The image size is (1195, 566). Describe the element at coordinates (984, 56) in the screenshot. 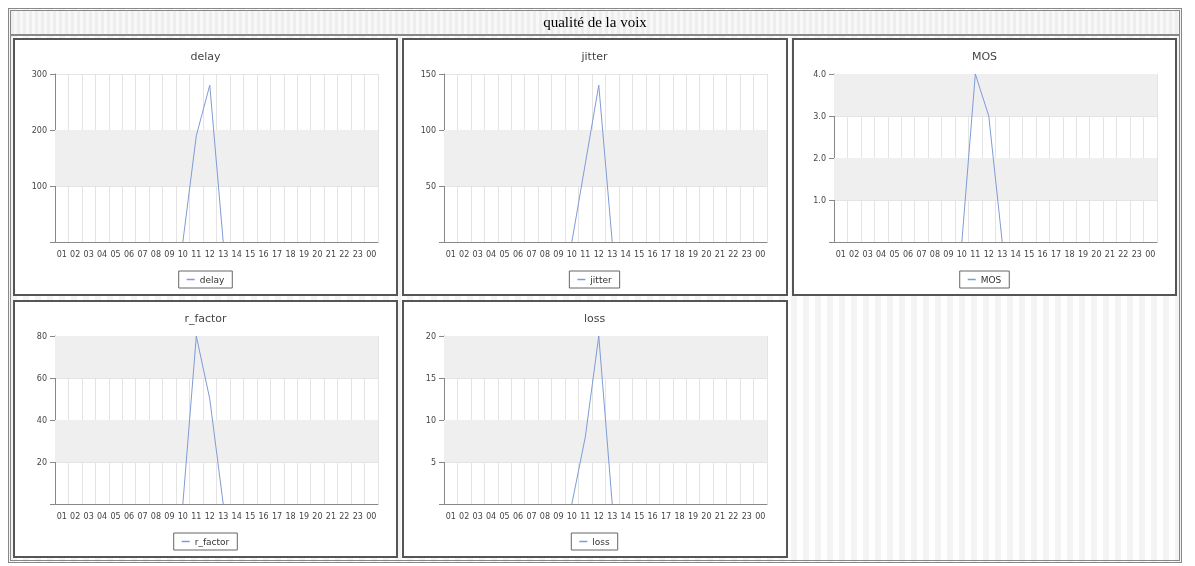

I see `chart-title: MOS` at that location.